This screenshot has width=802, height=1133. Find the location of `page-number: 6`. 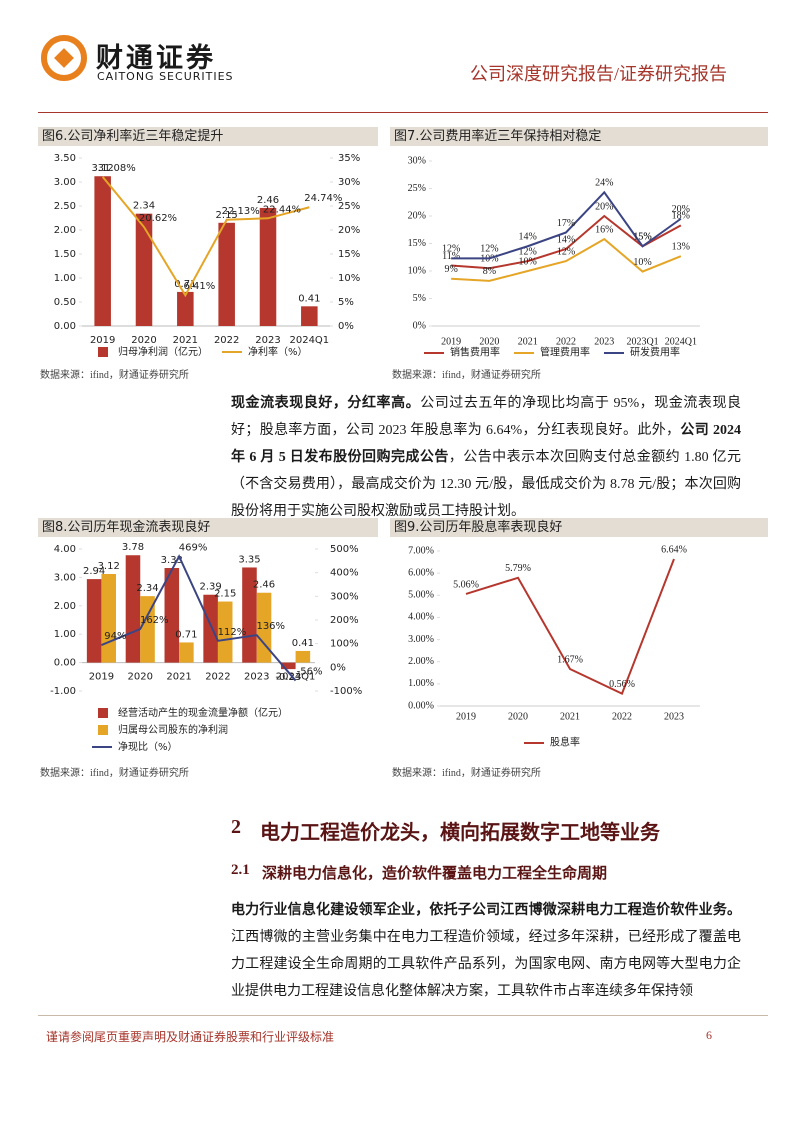

page-number: 6 is located at coordinates (709, 1035).